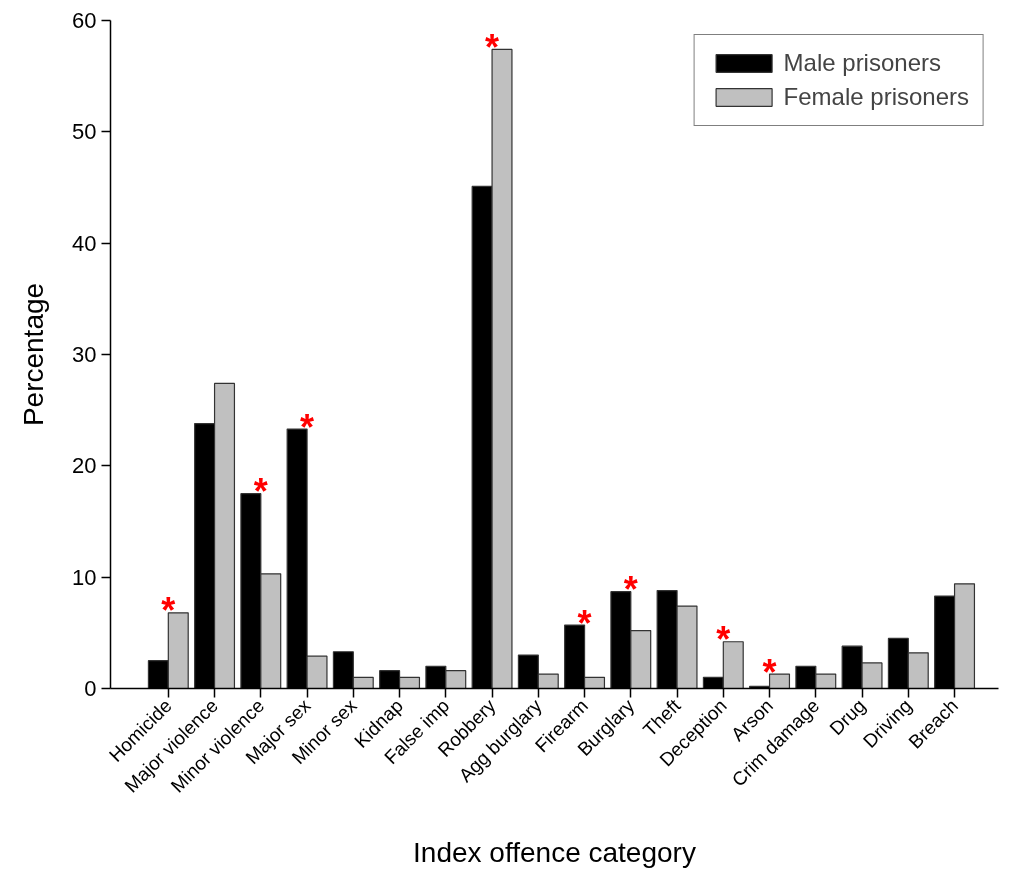 The width and height of the screenshot is (1013, 876). I want to click on y-axis-title: Percentage, so click(34, 354).